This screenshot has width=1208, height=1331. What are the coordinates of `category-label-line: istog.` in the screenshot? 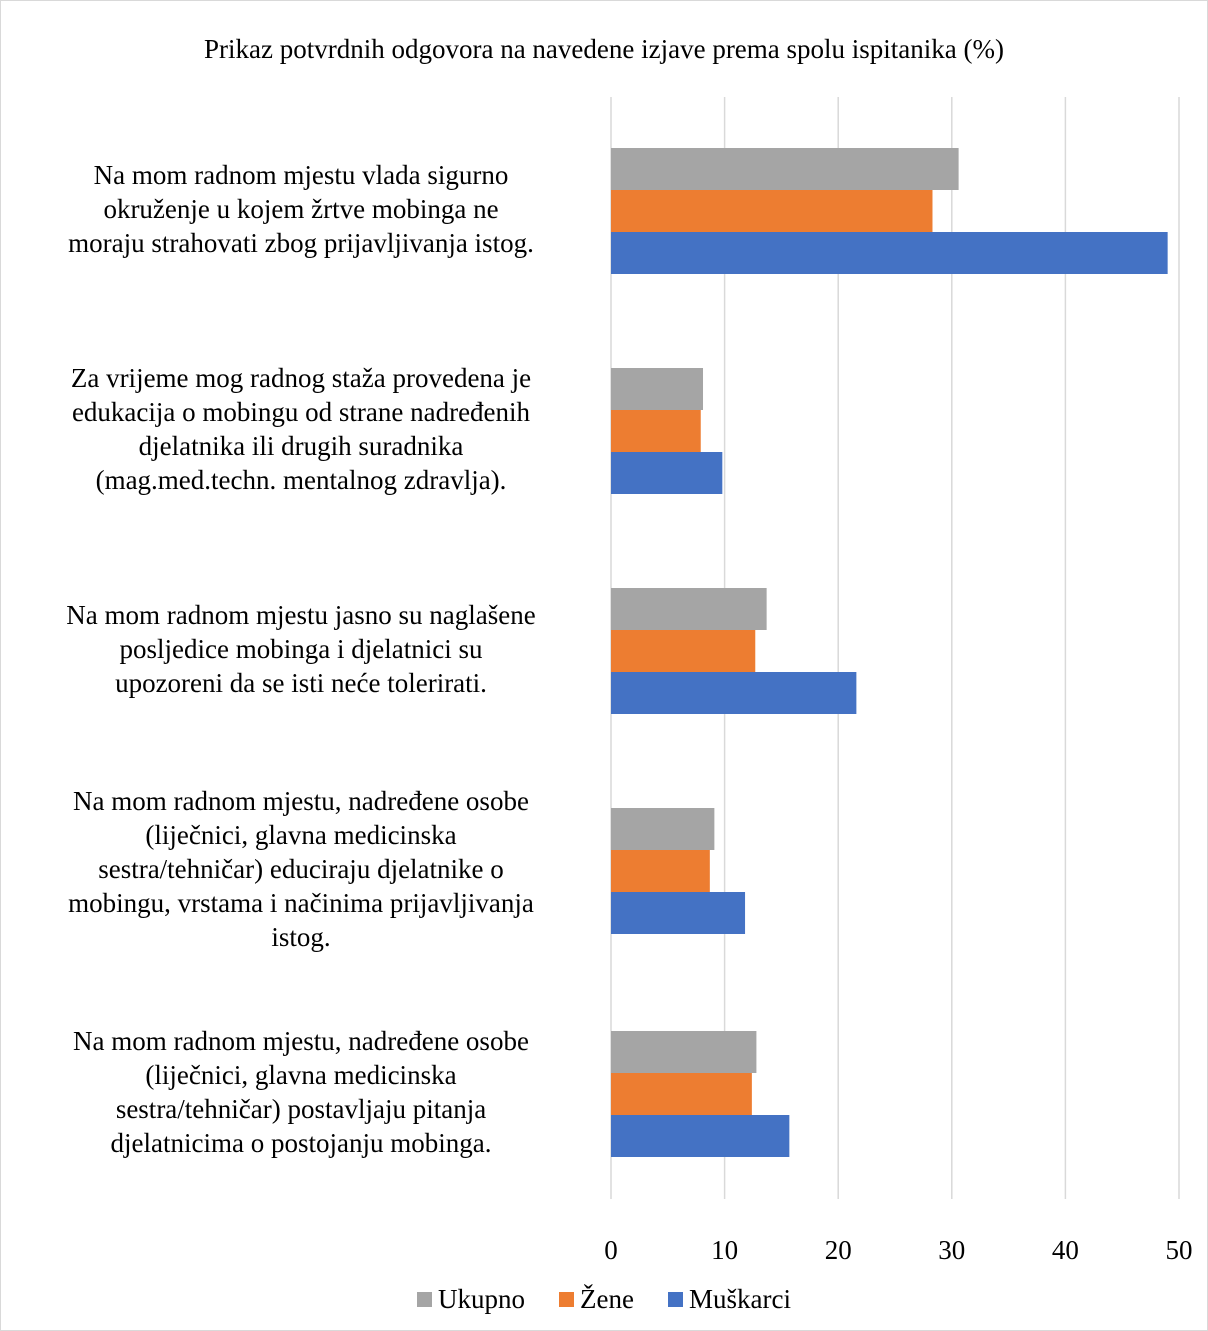 It's located at (301, 937).